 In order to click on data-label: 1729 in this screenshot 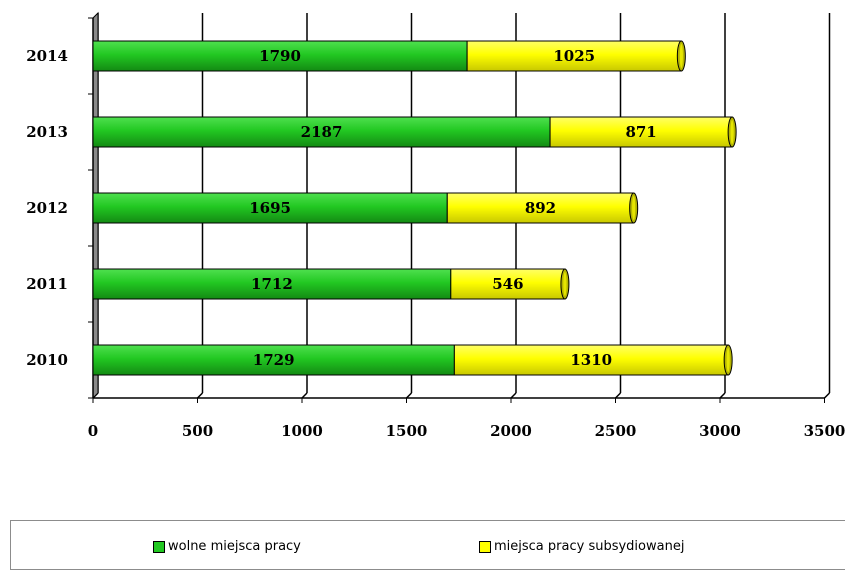, I will do `click(274, 360)`.